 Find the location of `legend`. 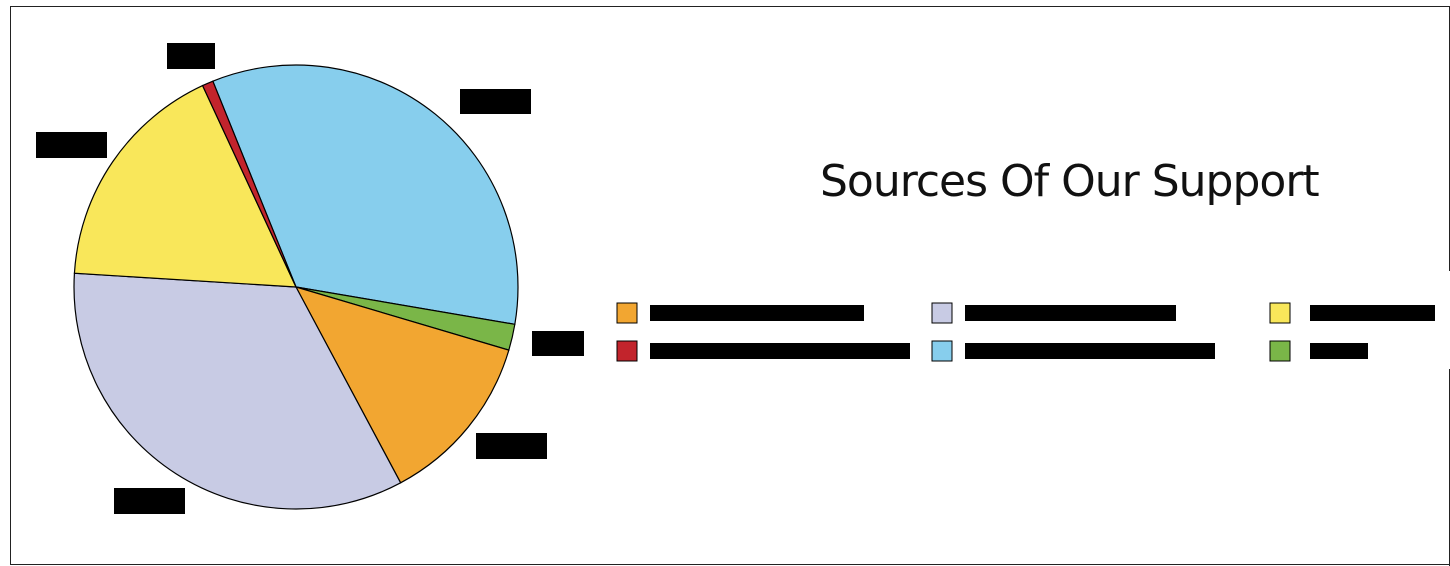

legend is located at coordinates (1026, 332).